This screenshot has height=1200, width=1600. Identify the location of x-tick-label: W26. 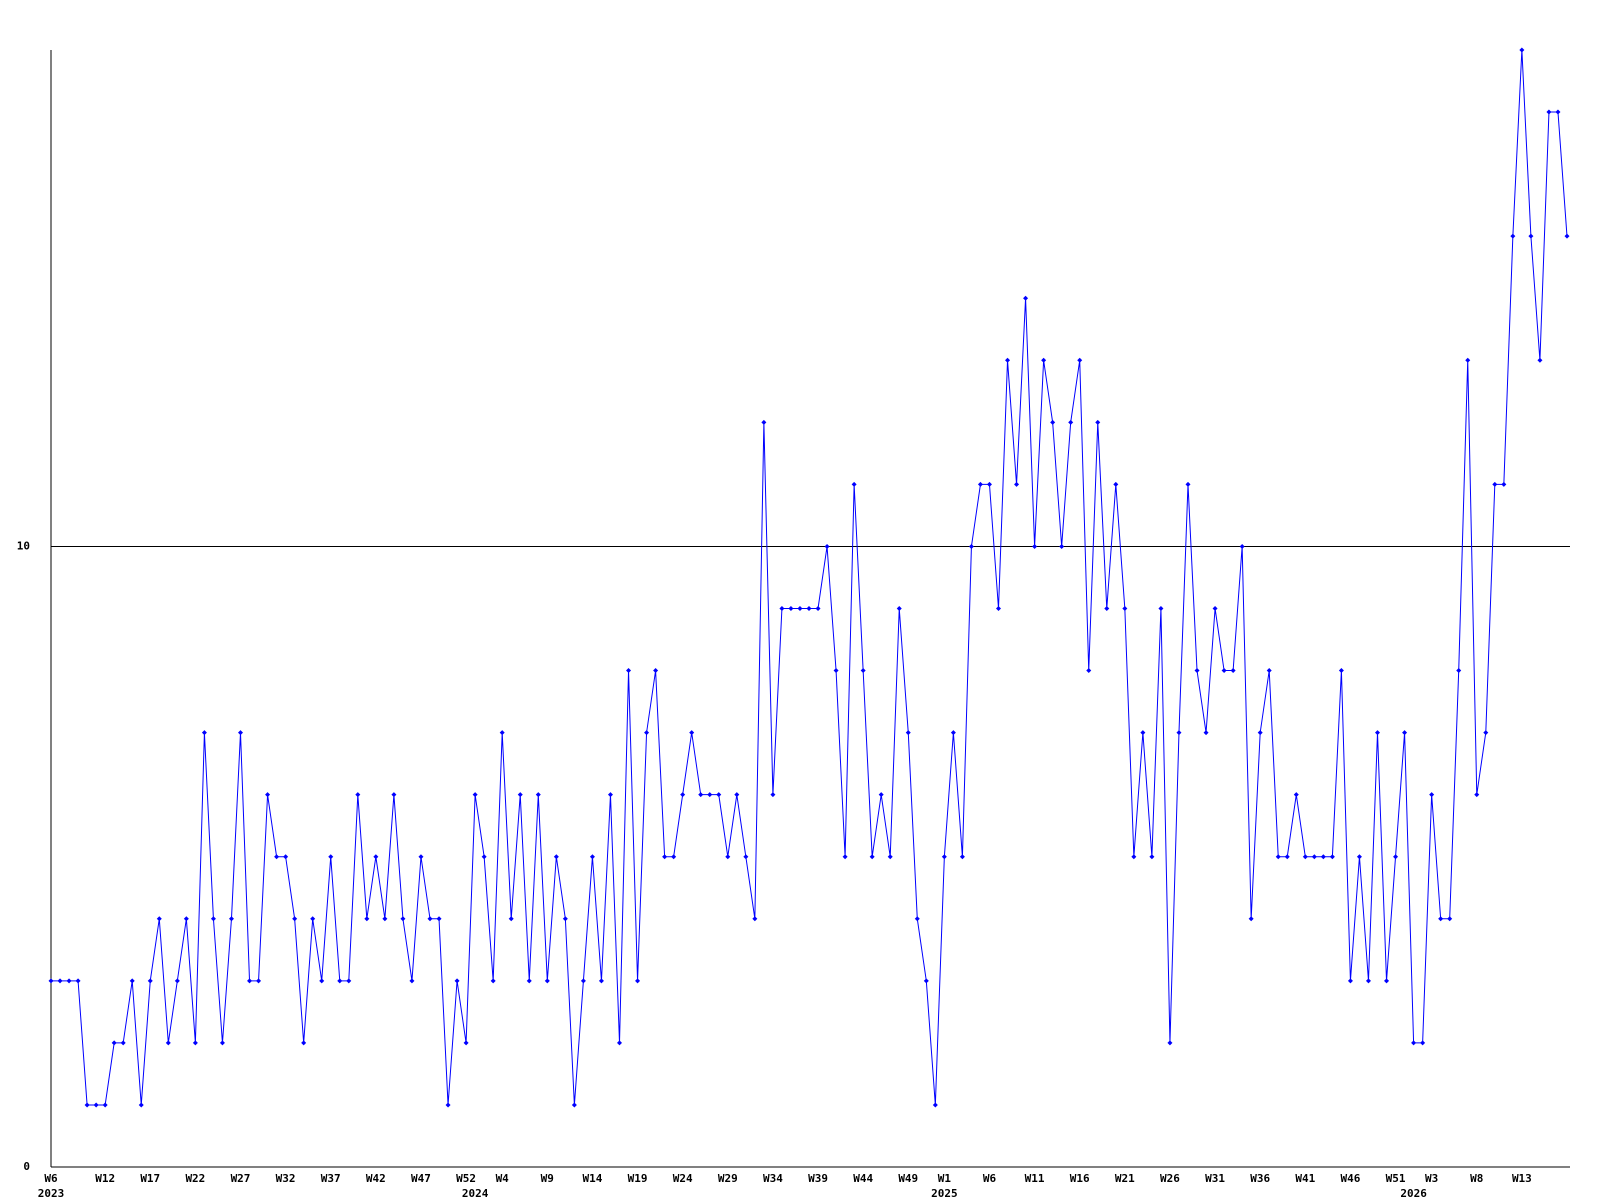
(1170, 1178).